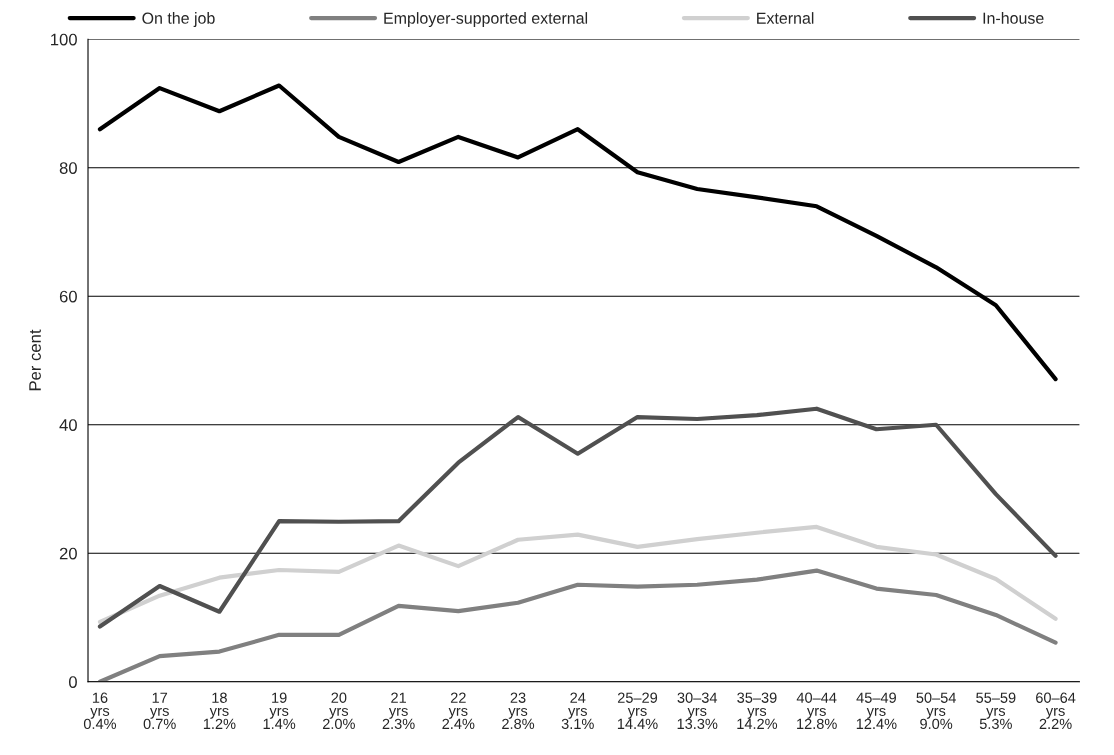 This screenshot has width=1114, height=755. Describe the element at coordinates (68, 425) in the screenshot. I see `y-tick-label: 40` at that location.